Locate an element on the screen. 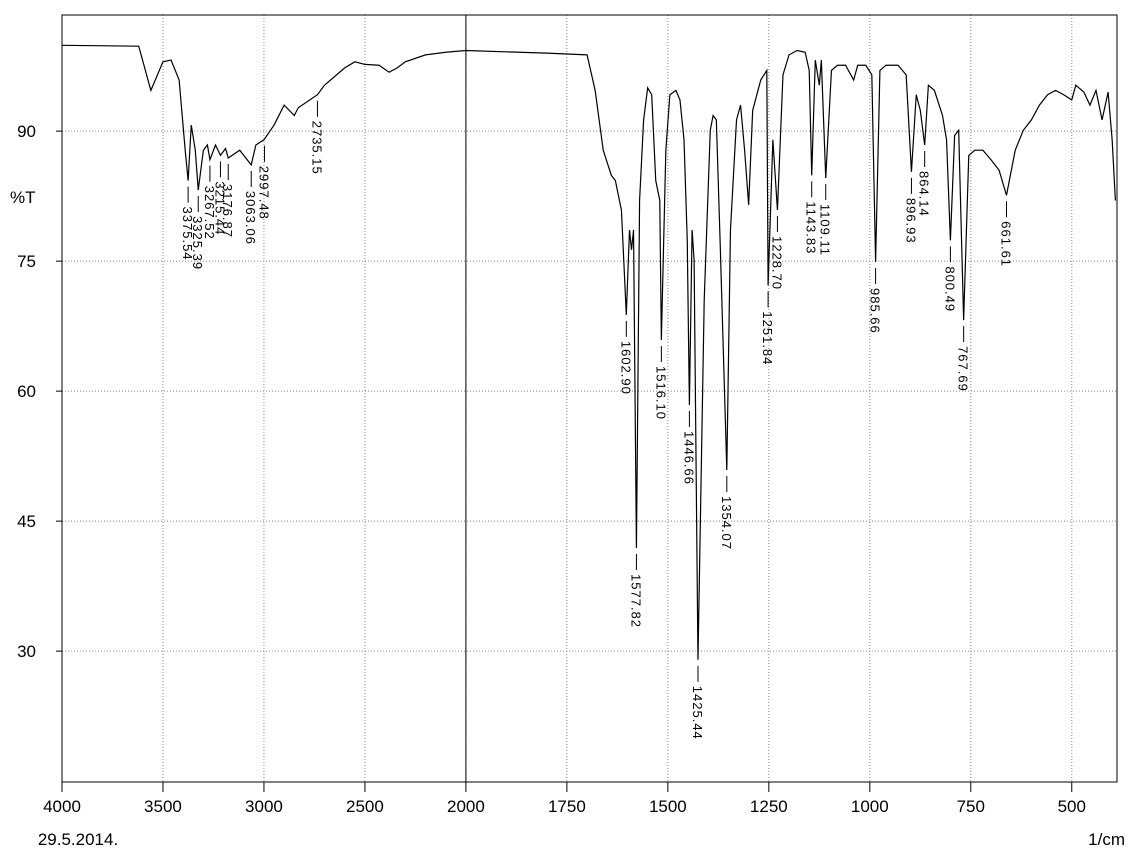 The image size is (1129, 849). peak-label: 1354.07 is located at coordinates (726, 523).